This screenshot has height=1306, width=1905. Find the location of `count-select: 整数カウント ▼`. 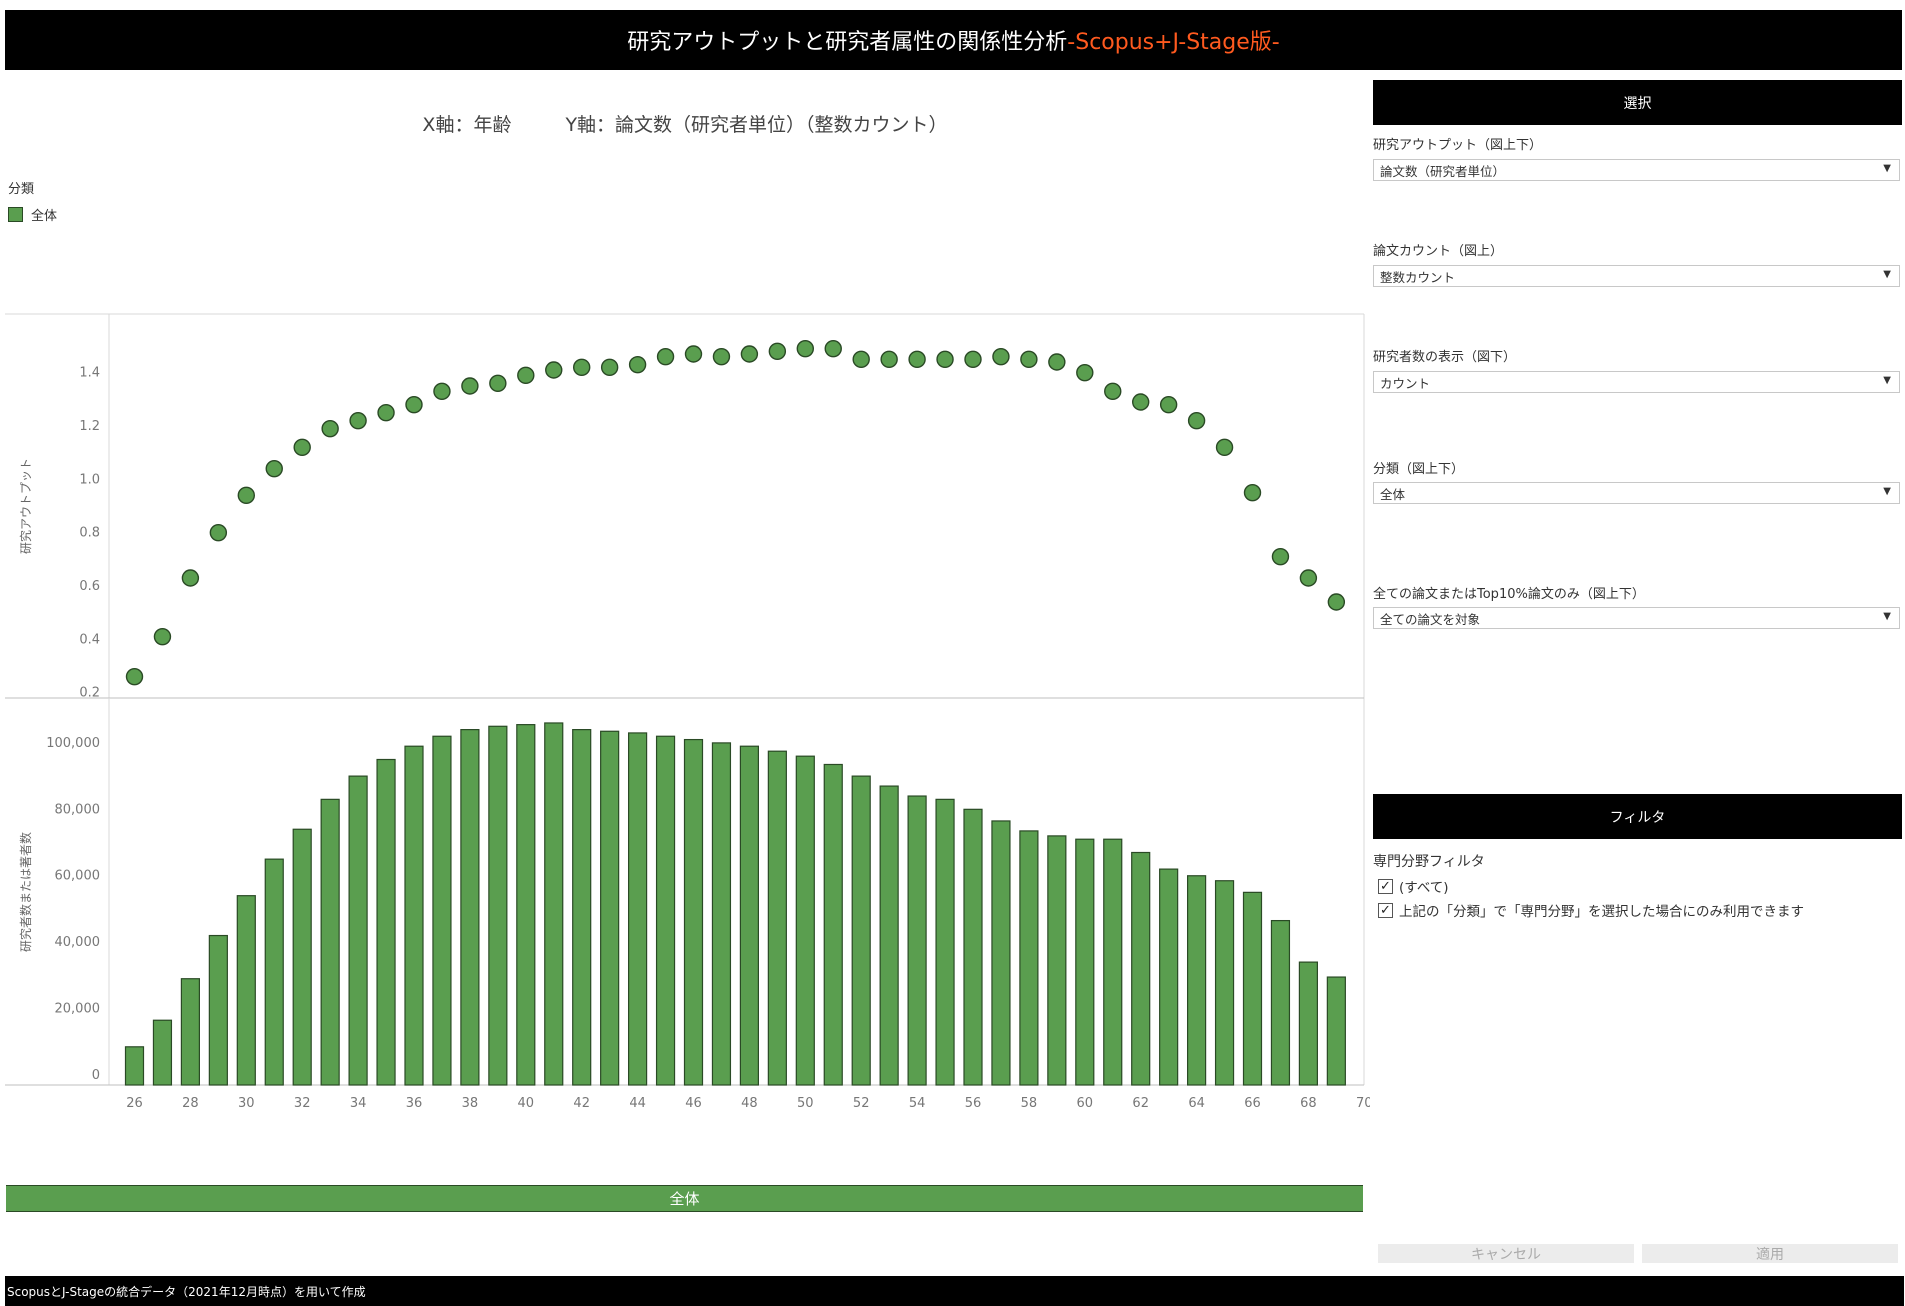

count-select: 整数カウント ▼ is located at coordinates (1636, 276).